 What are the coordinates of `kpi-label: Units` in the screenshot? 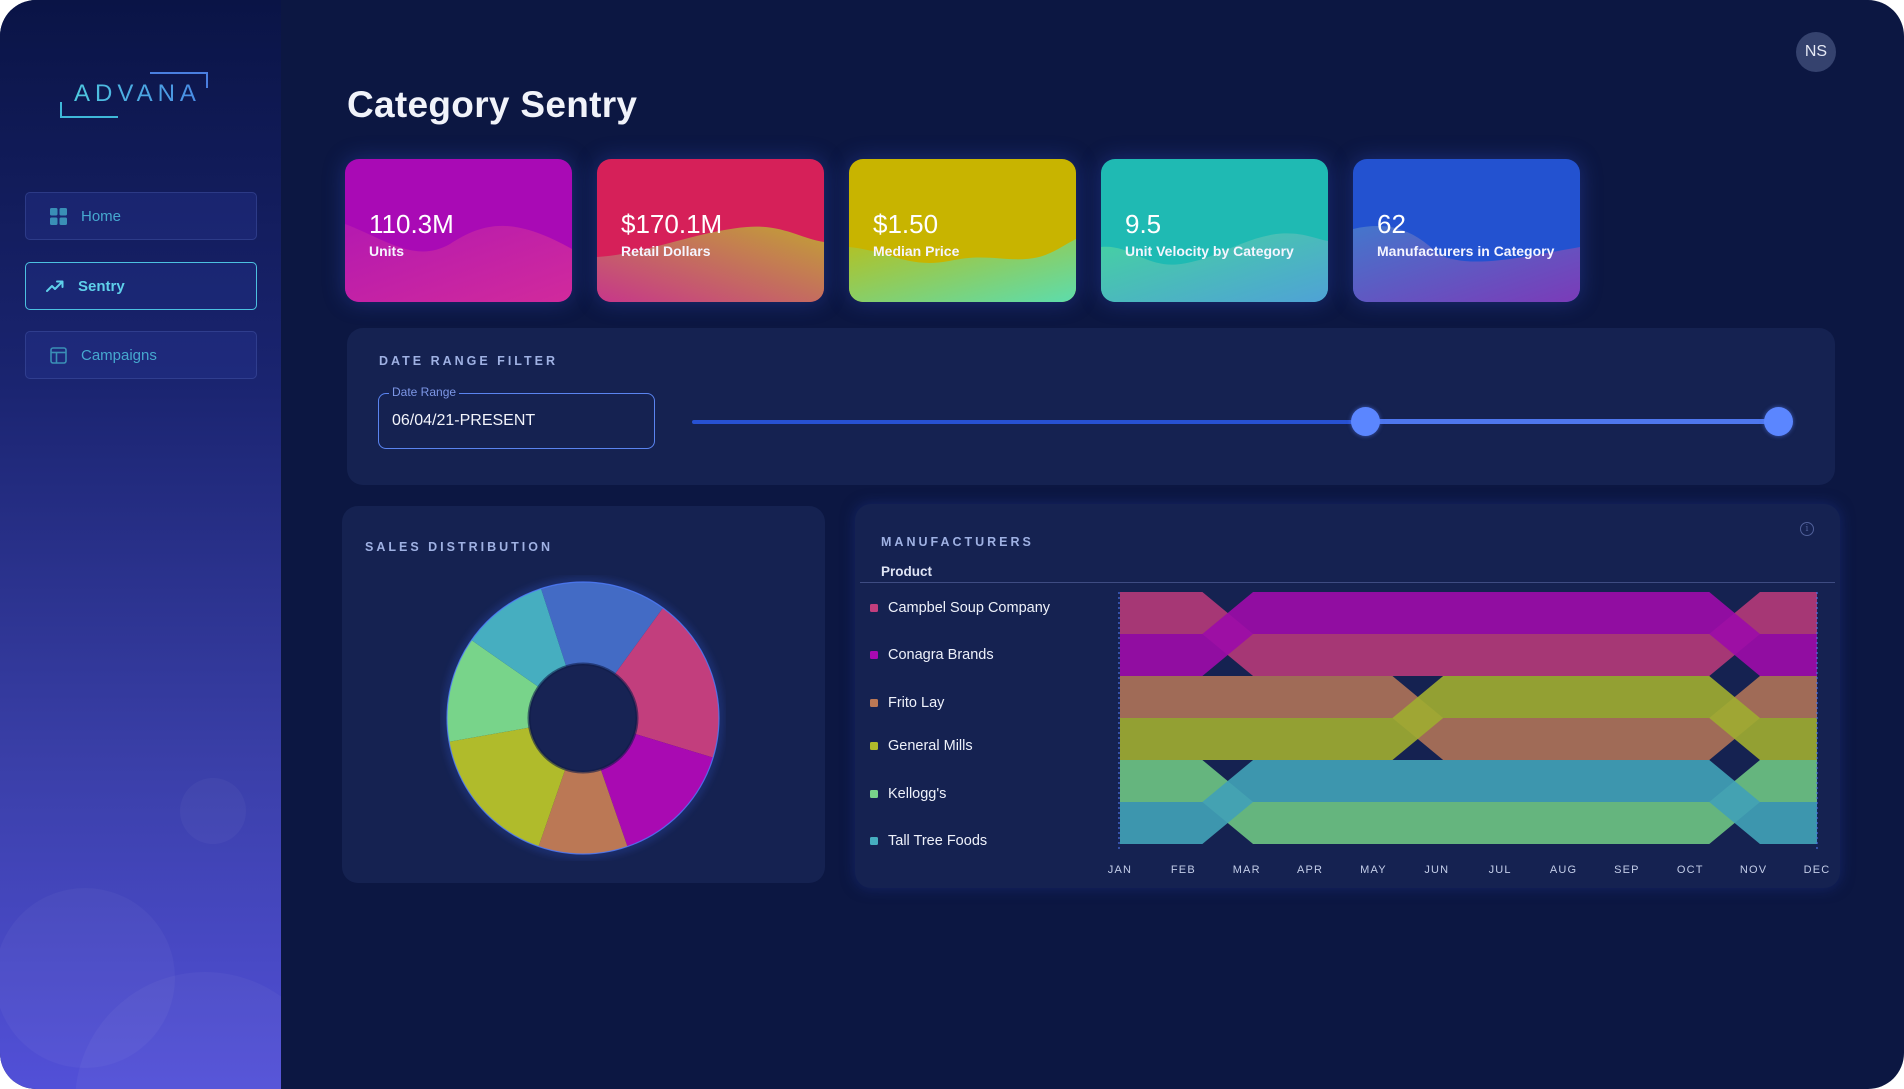 It's located at (386, 251).